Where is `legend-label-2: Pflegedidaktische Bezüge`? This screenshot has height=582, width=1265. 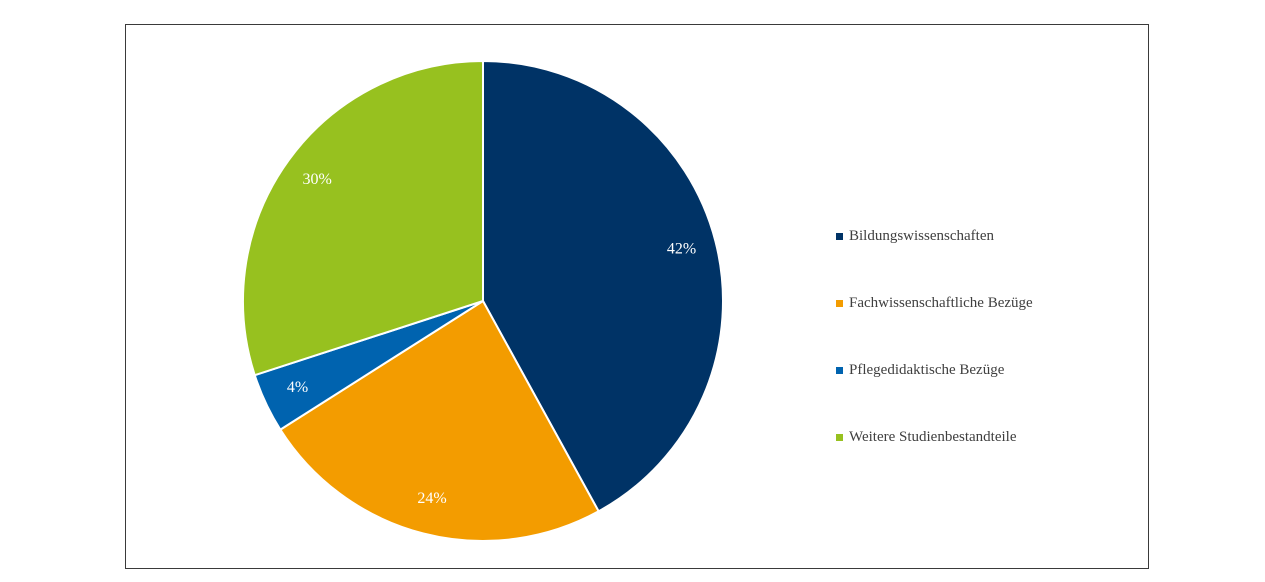
legend-label-2: Pflegedidaktische Bezüge is located at coordinates (927, 369).